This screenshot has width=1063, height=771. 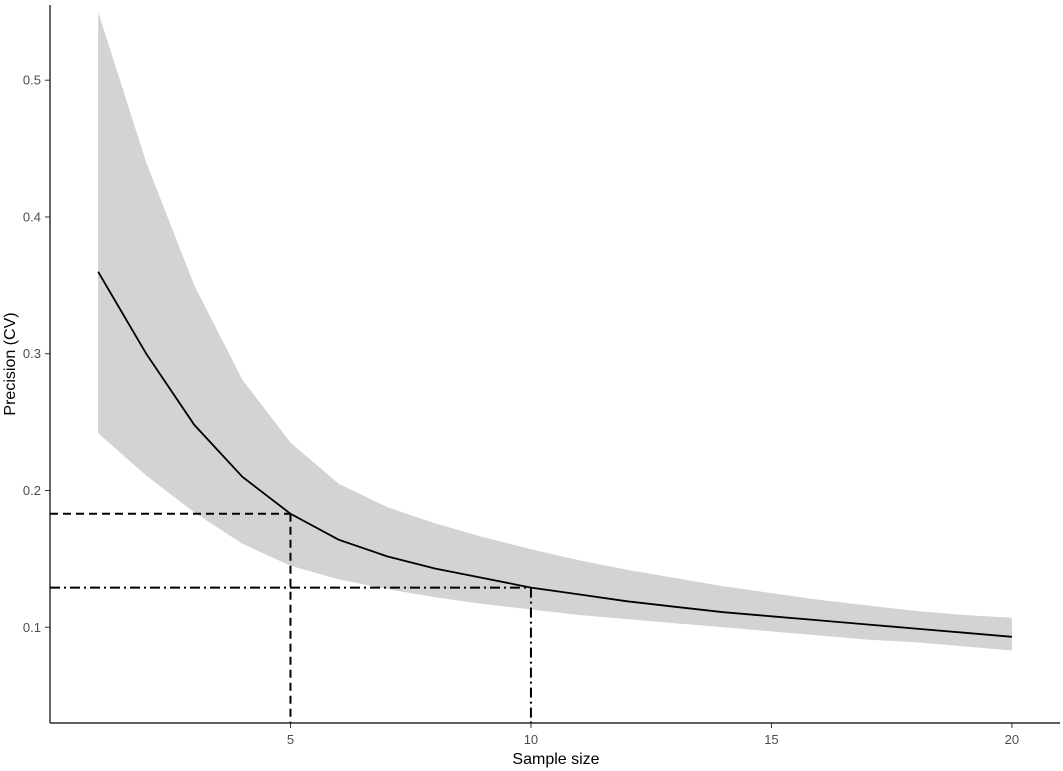 What do you see at coordinates (290, 739) in the screenshot?
I see `x-tick-label: 5` at bounding box center [290, 739].